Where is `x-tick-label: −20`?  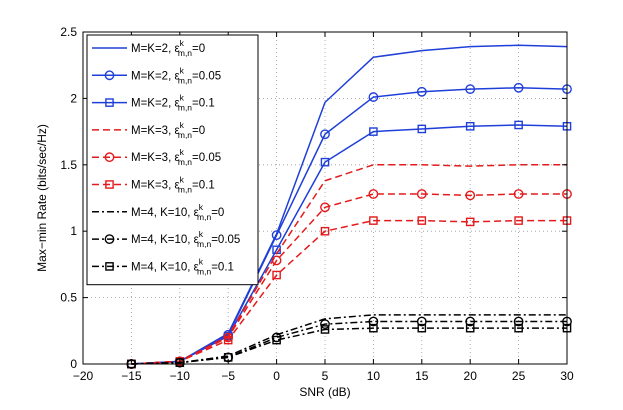
x-tick-label: −20 is located at coordinates (83, 376).